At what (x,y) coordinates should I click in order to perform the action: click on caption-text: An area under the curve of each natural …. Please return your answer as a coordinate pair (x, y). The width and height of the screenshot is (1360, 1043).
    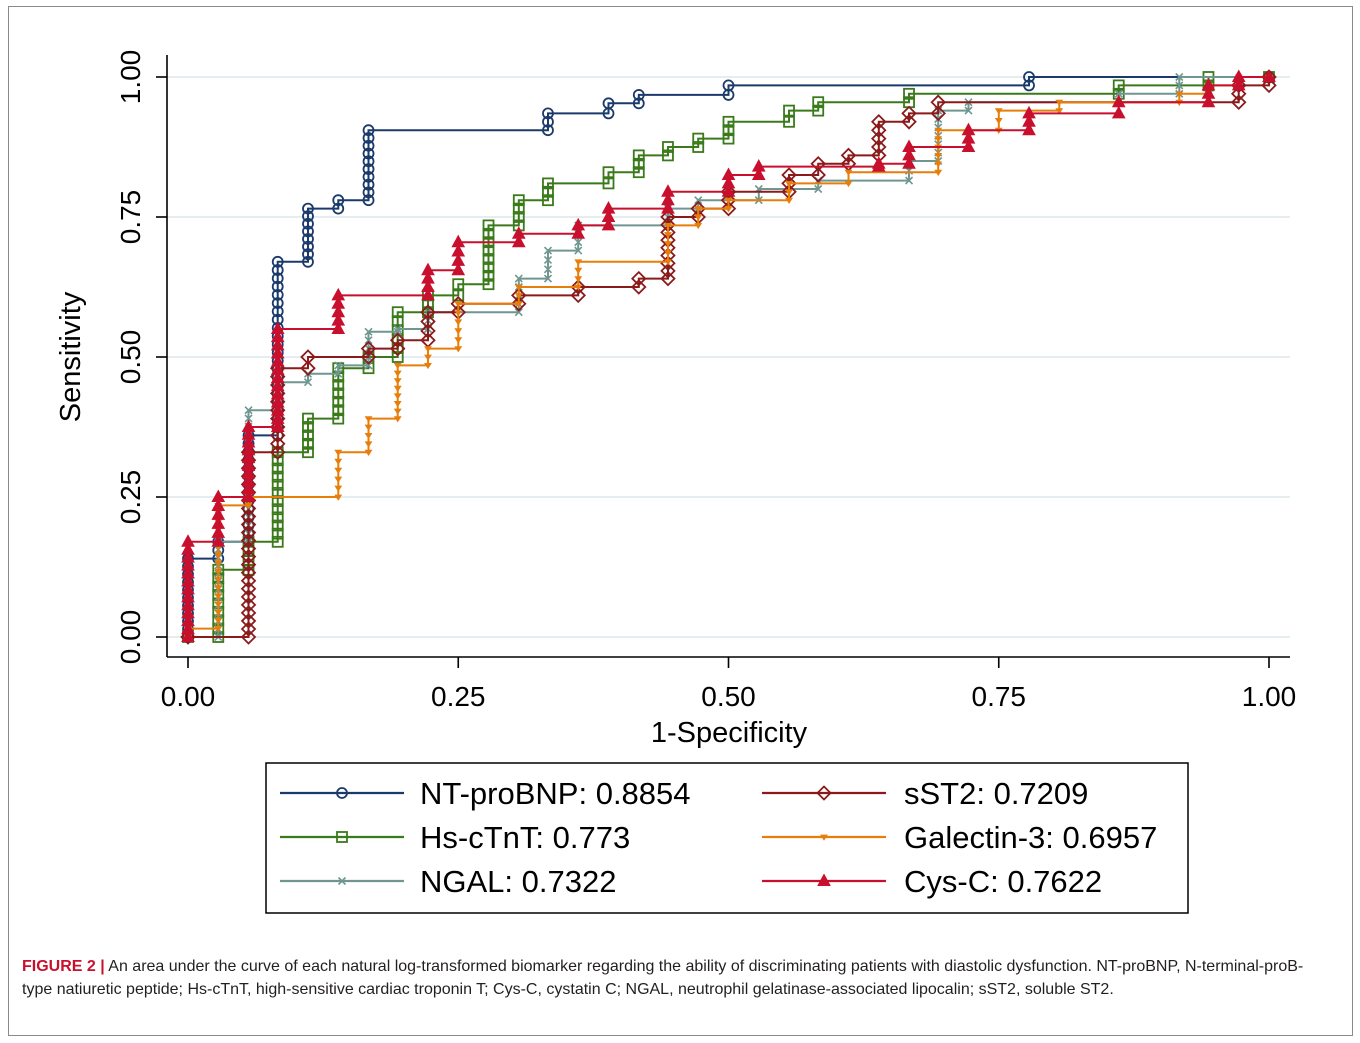
    Looking at the image, I should click on (663, 978).